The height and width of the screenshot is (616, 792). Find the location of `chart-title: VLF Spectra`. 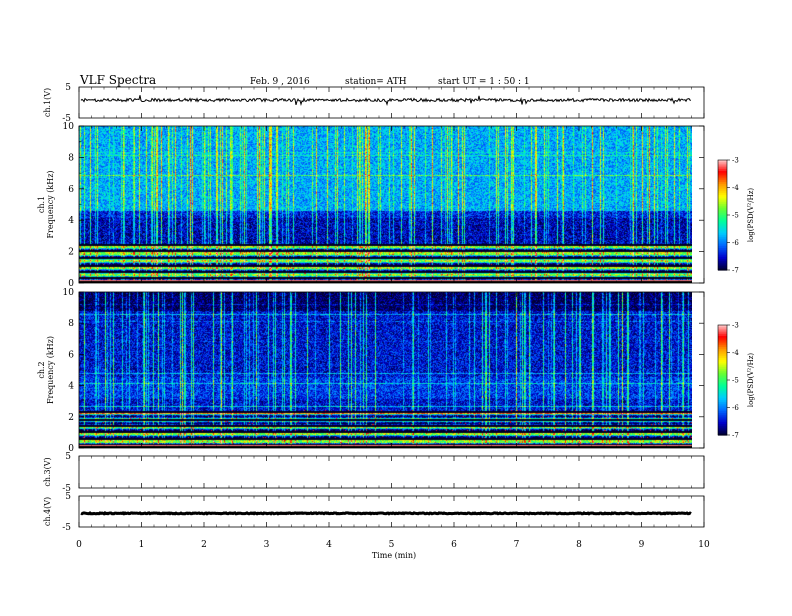

chart-title: VLF Spectra is located at coordinates (117, 80).